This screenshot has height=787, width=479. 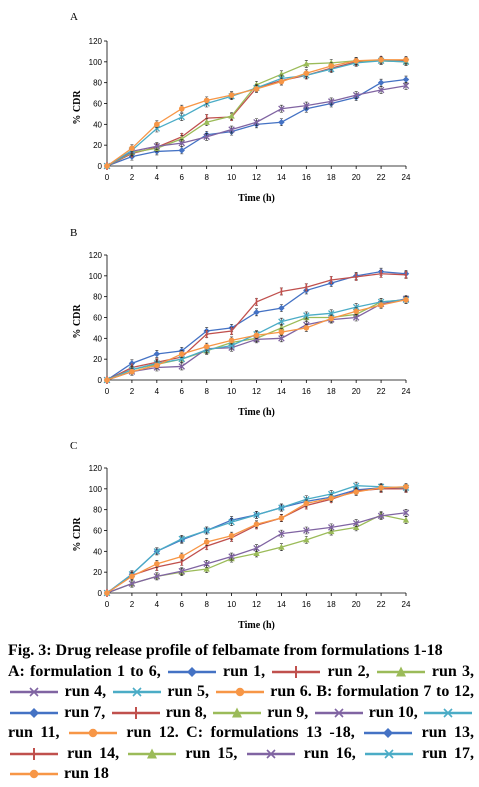 I want to click on x-tick-label: 2, so click(x=132, y=177).